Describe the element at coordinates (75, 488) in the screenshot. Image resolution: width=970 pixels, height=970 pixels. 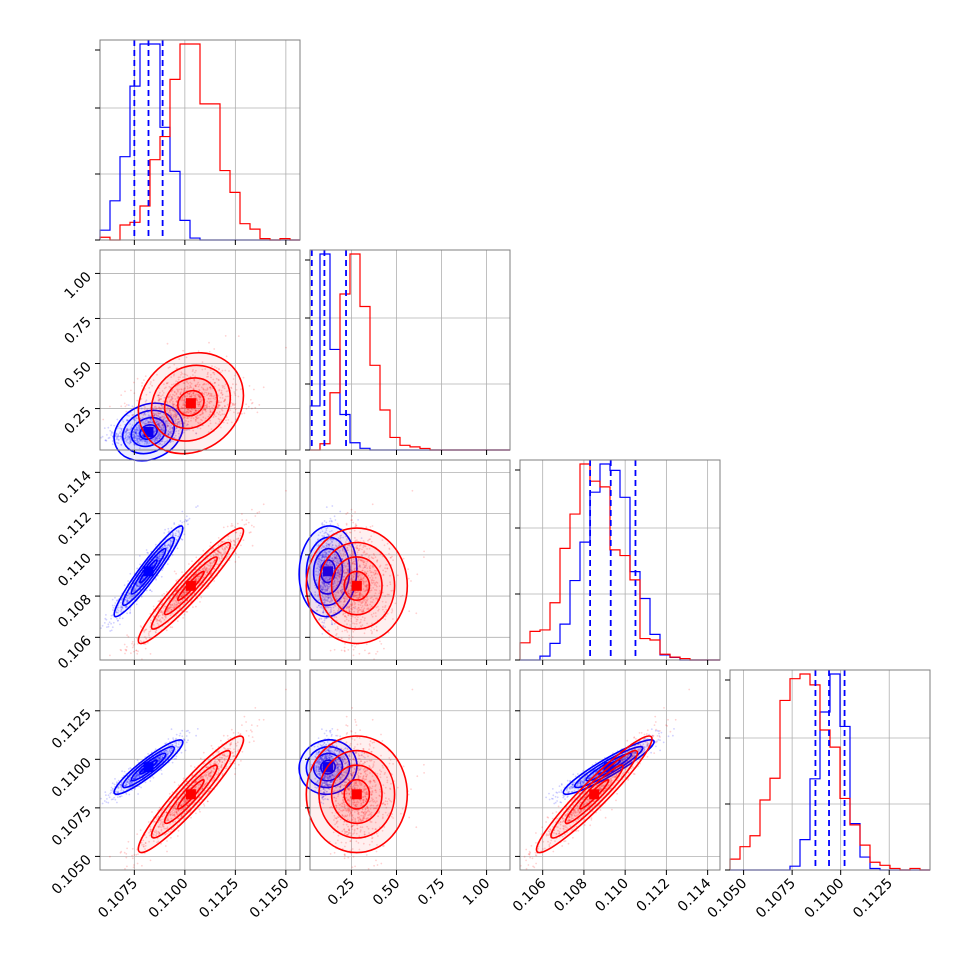
I see `y-tick-label: 0.114` at that location.